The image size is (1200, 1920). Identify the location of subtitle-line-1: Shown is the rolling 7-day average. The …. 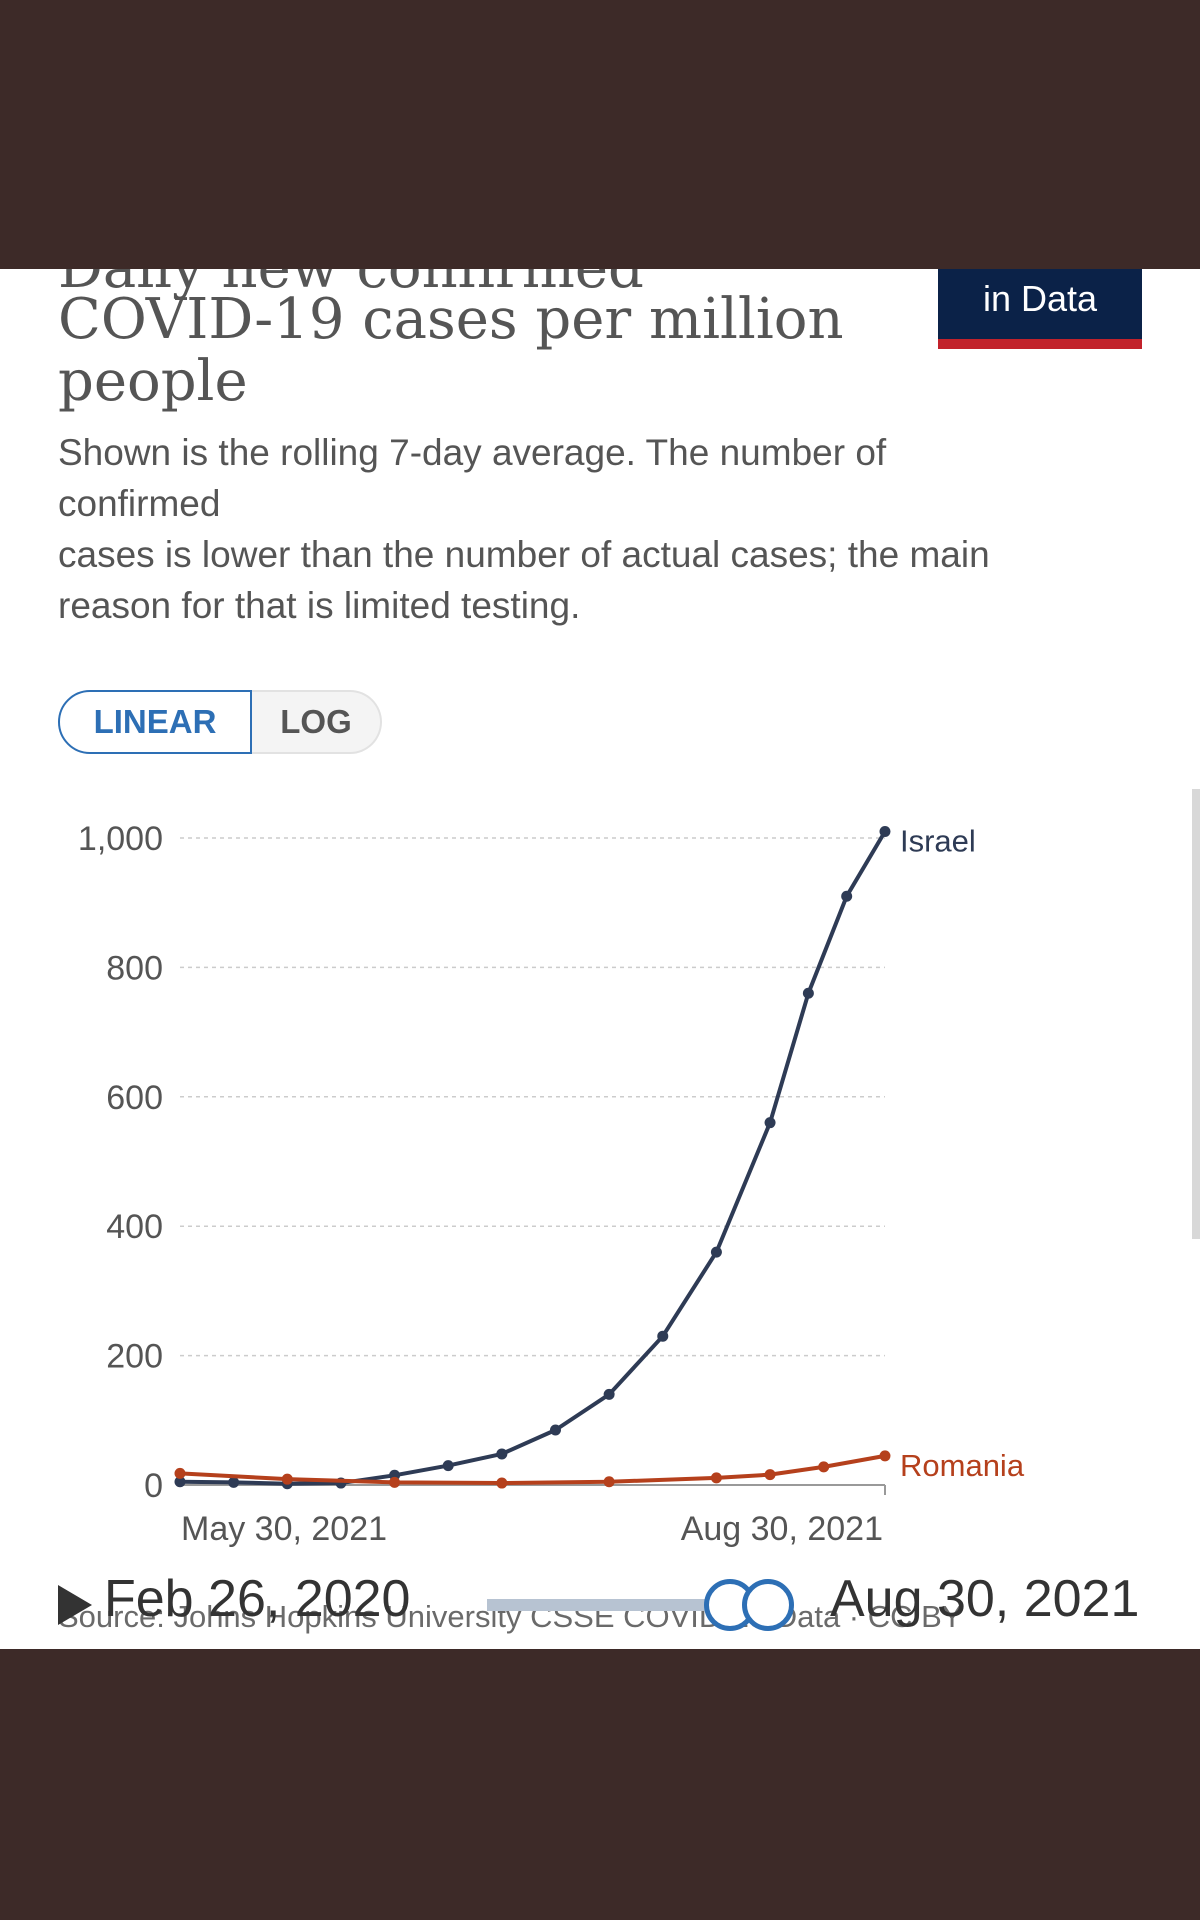
(472, 452).